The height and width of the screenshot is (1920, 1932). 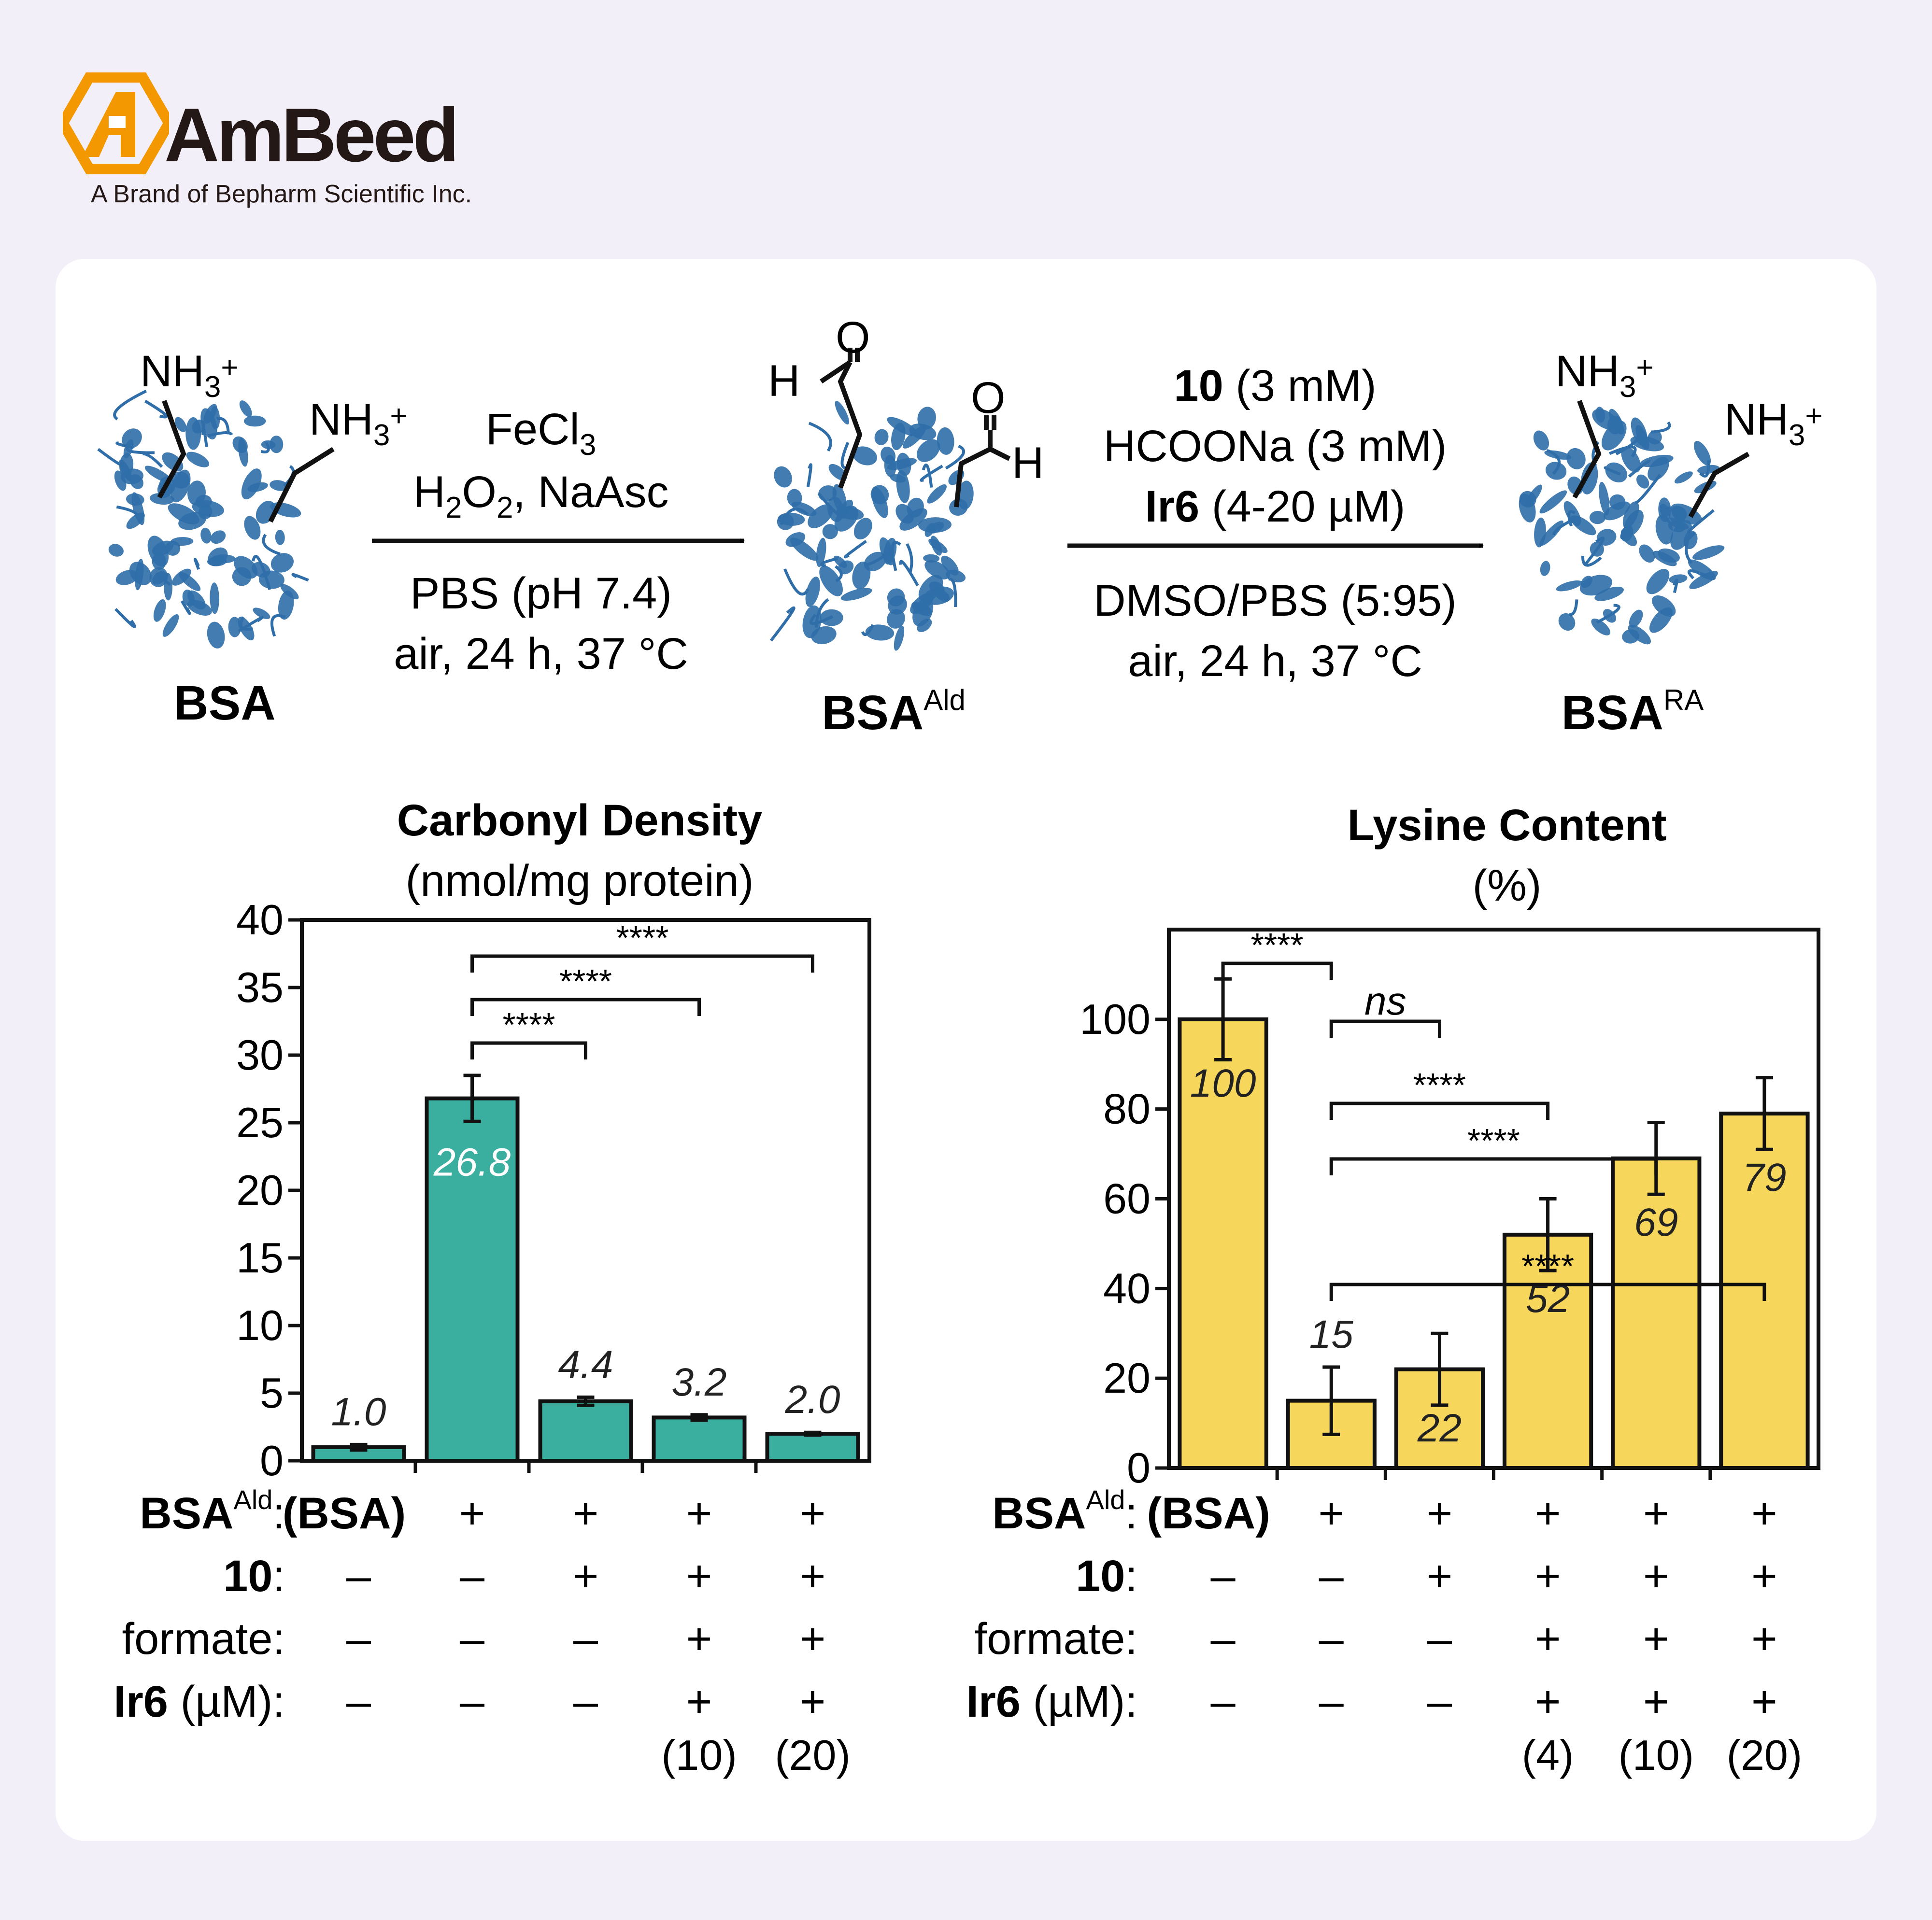 I want to click on ambeed-logo-icon, so click(x=116, y=123).